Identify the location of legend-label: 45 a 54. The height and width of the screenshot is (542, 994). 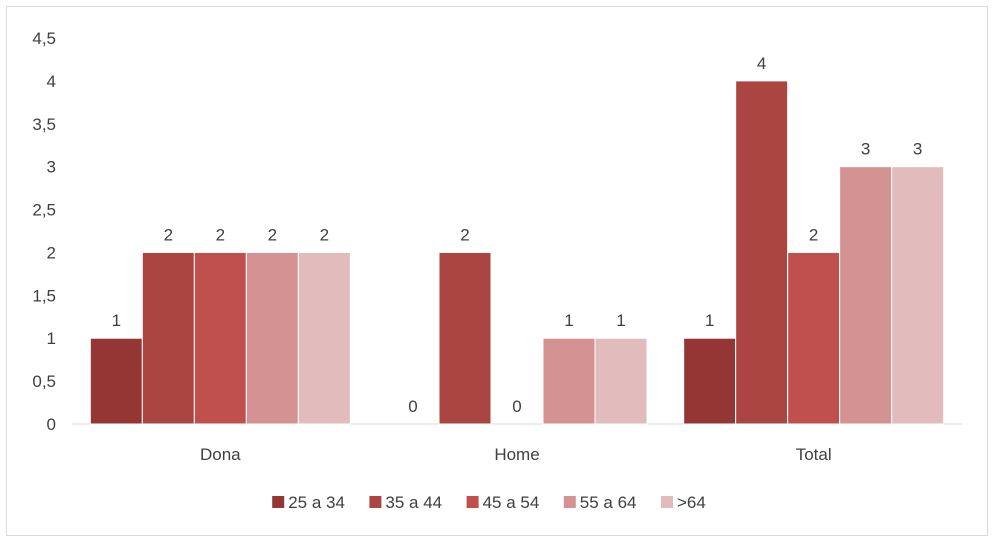
(511, 502).